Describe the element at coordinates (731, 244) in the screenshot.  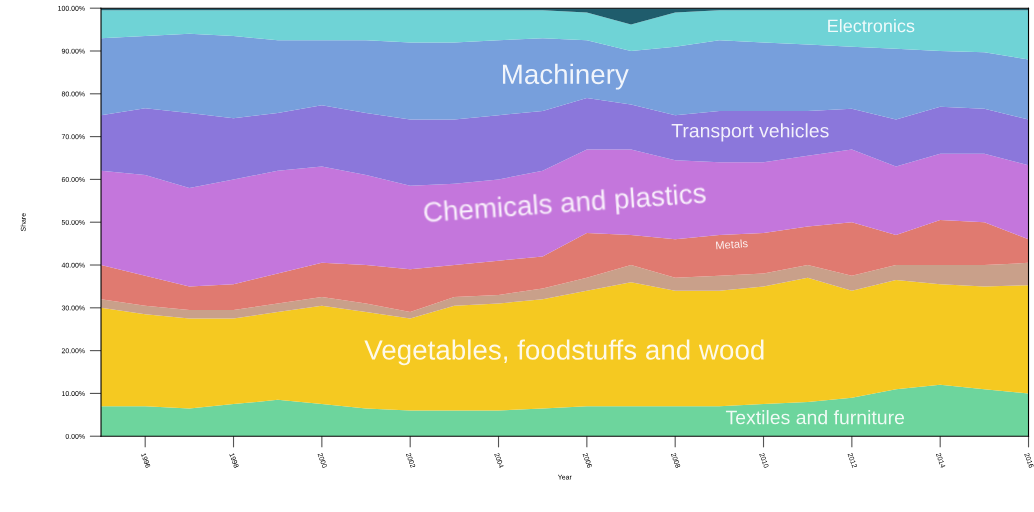
I see `series-label: Metals` at that location.